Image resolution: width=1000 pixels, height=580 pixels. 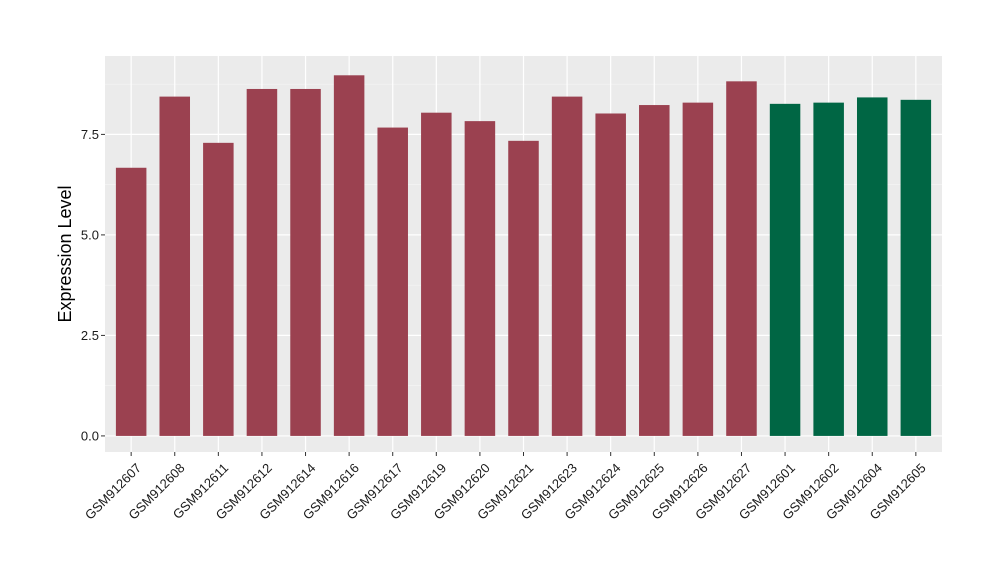 I want to click on y-axis-title: Expression Level, so click(x=65, y=253).